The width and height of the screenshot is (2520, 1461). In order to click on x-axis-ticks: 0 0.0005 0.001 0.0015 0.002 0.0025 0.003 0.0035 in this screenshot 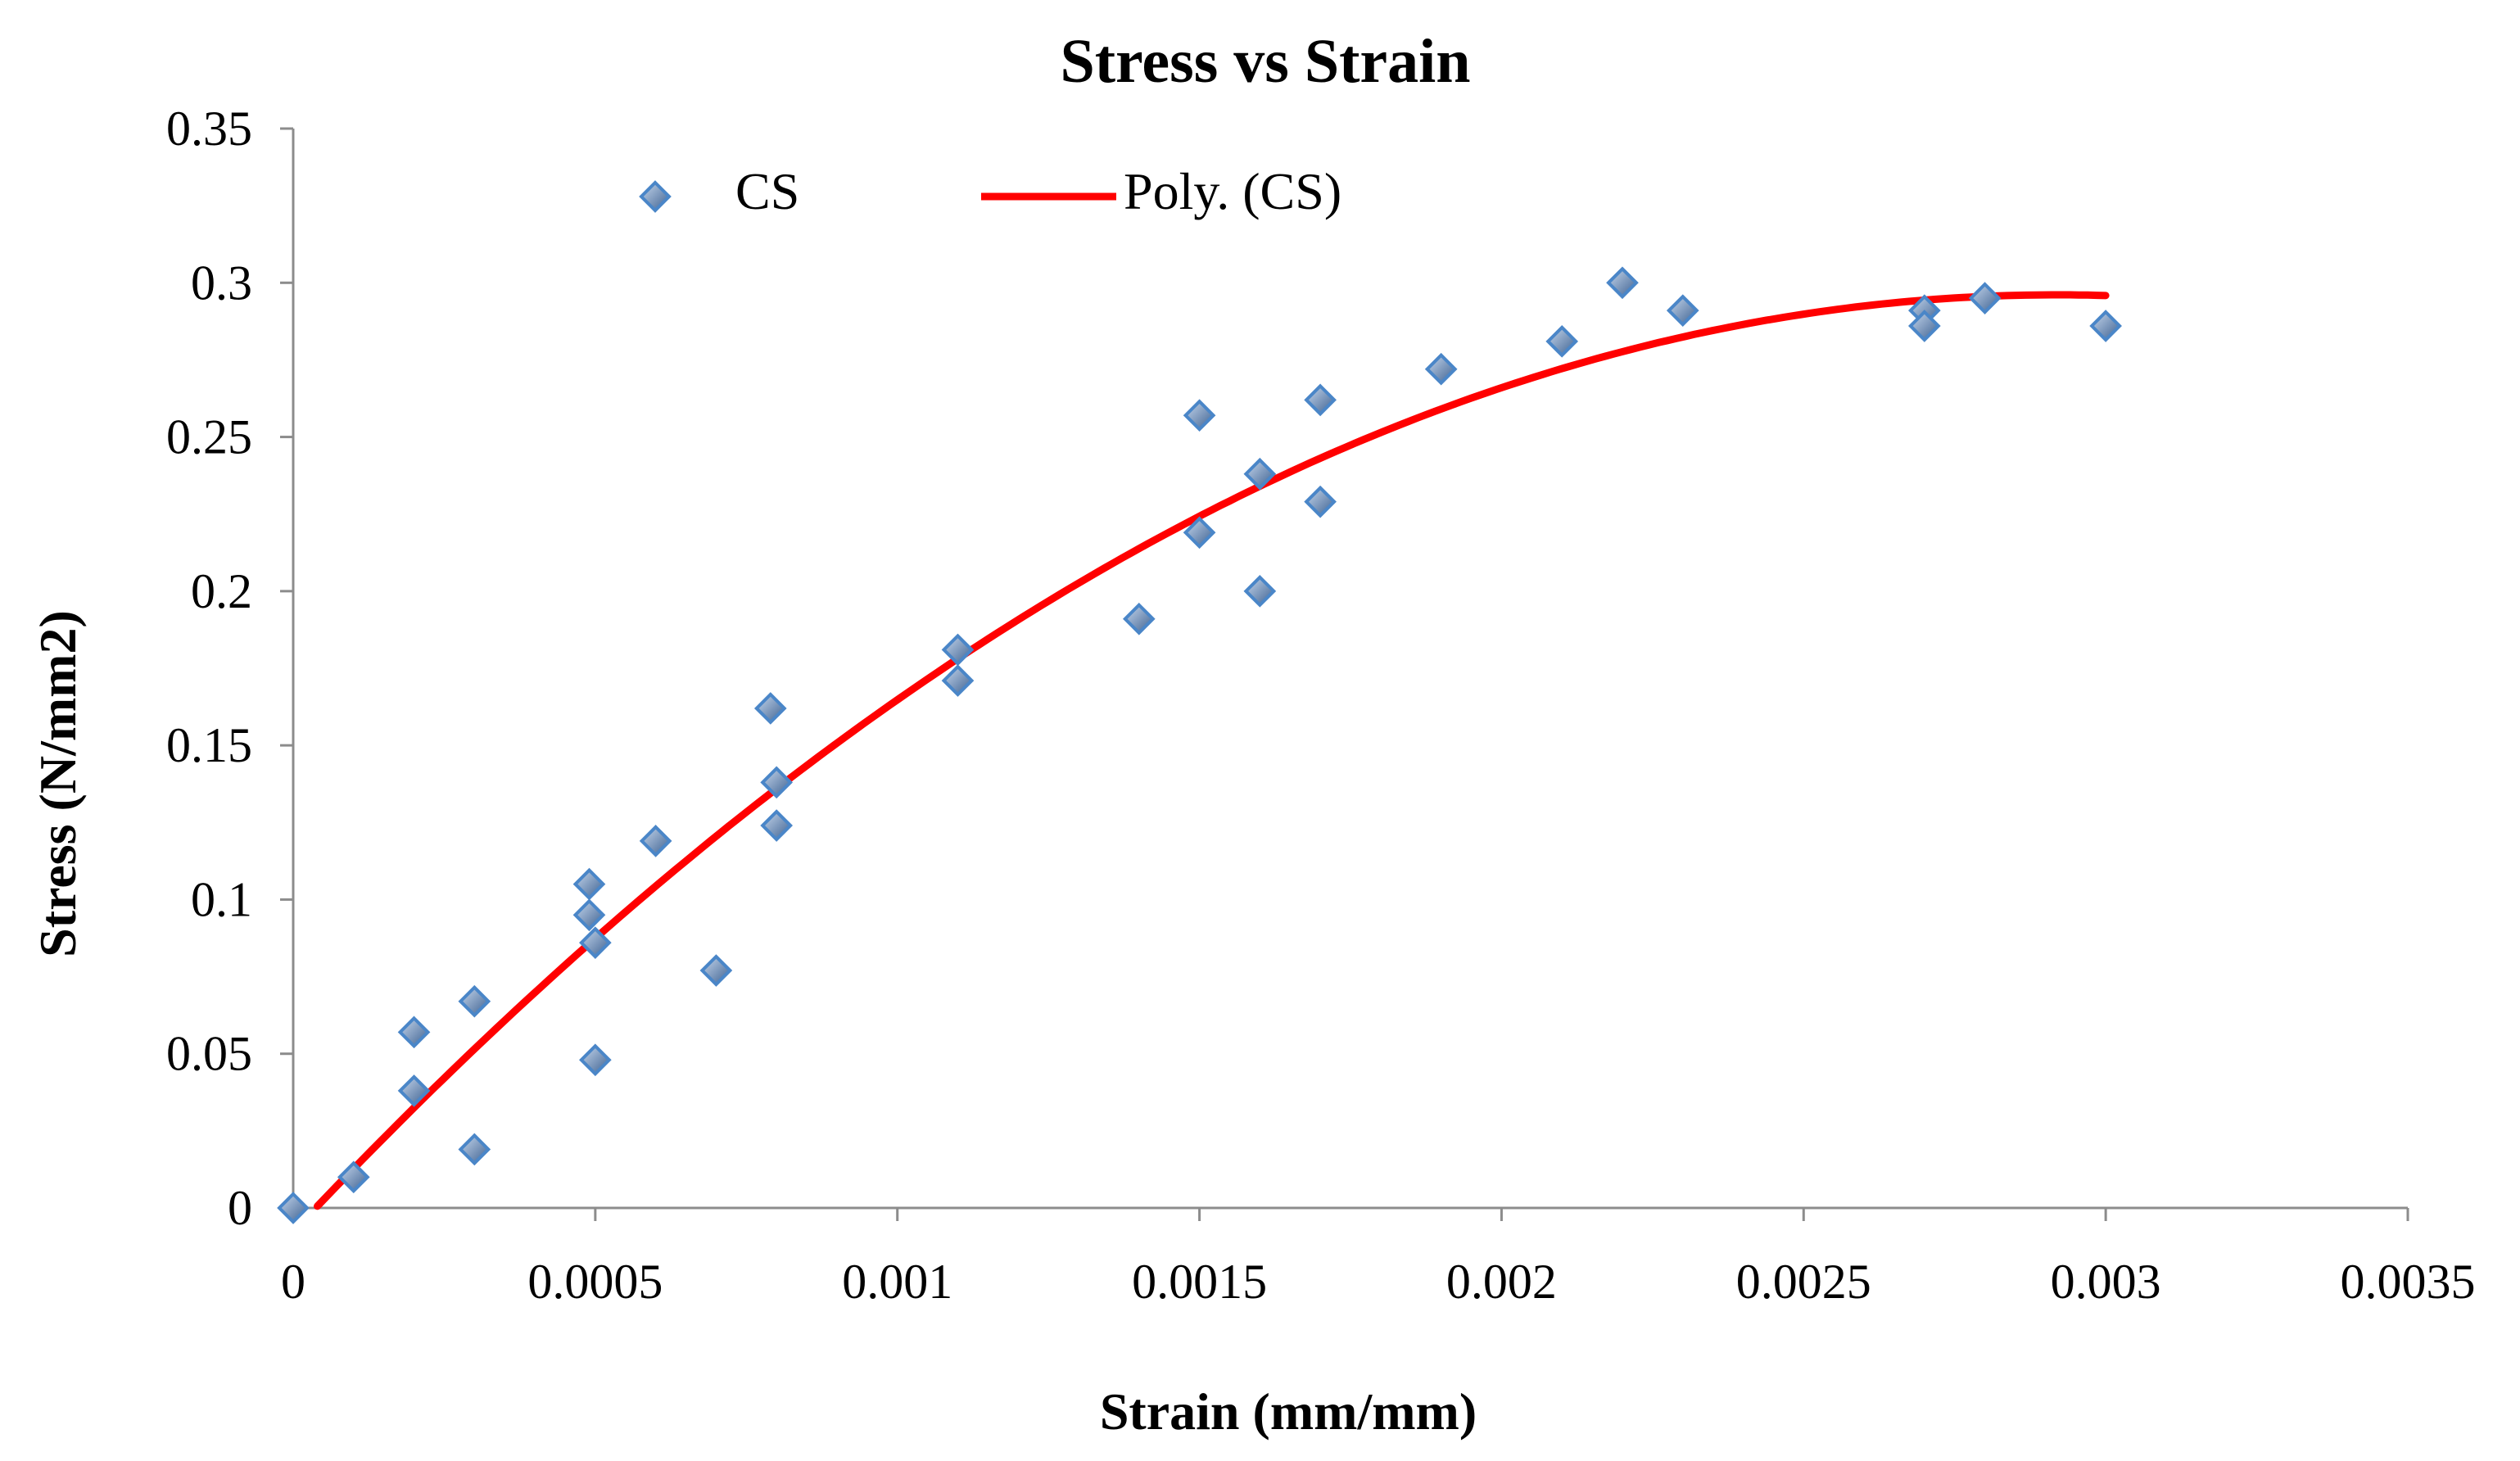, I will do `click(1378, 1258)`.